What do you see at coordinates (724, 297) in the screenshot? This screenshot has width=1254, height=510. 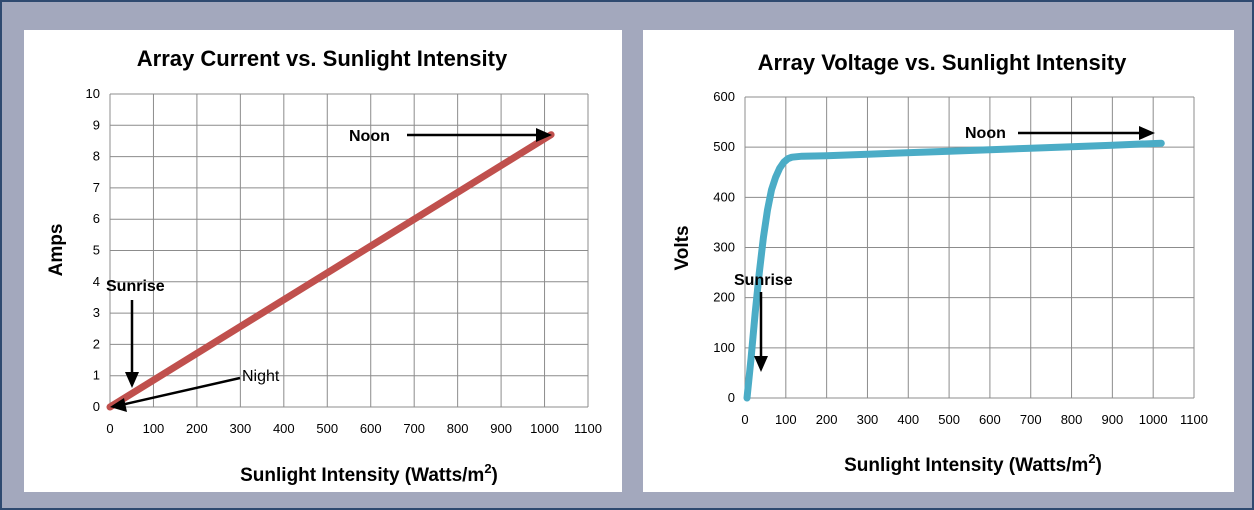 I see `y-tick-label: 200` at bounding box center [724, 297].